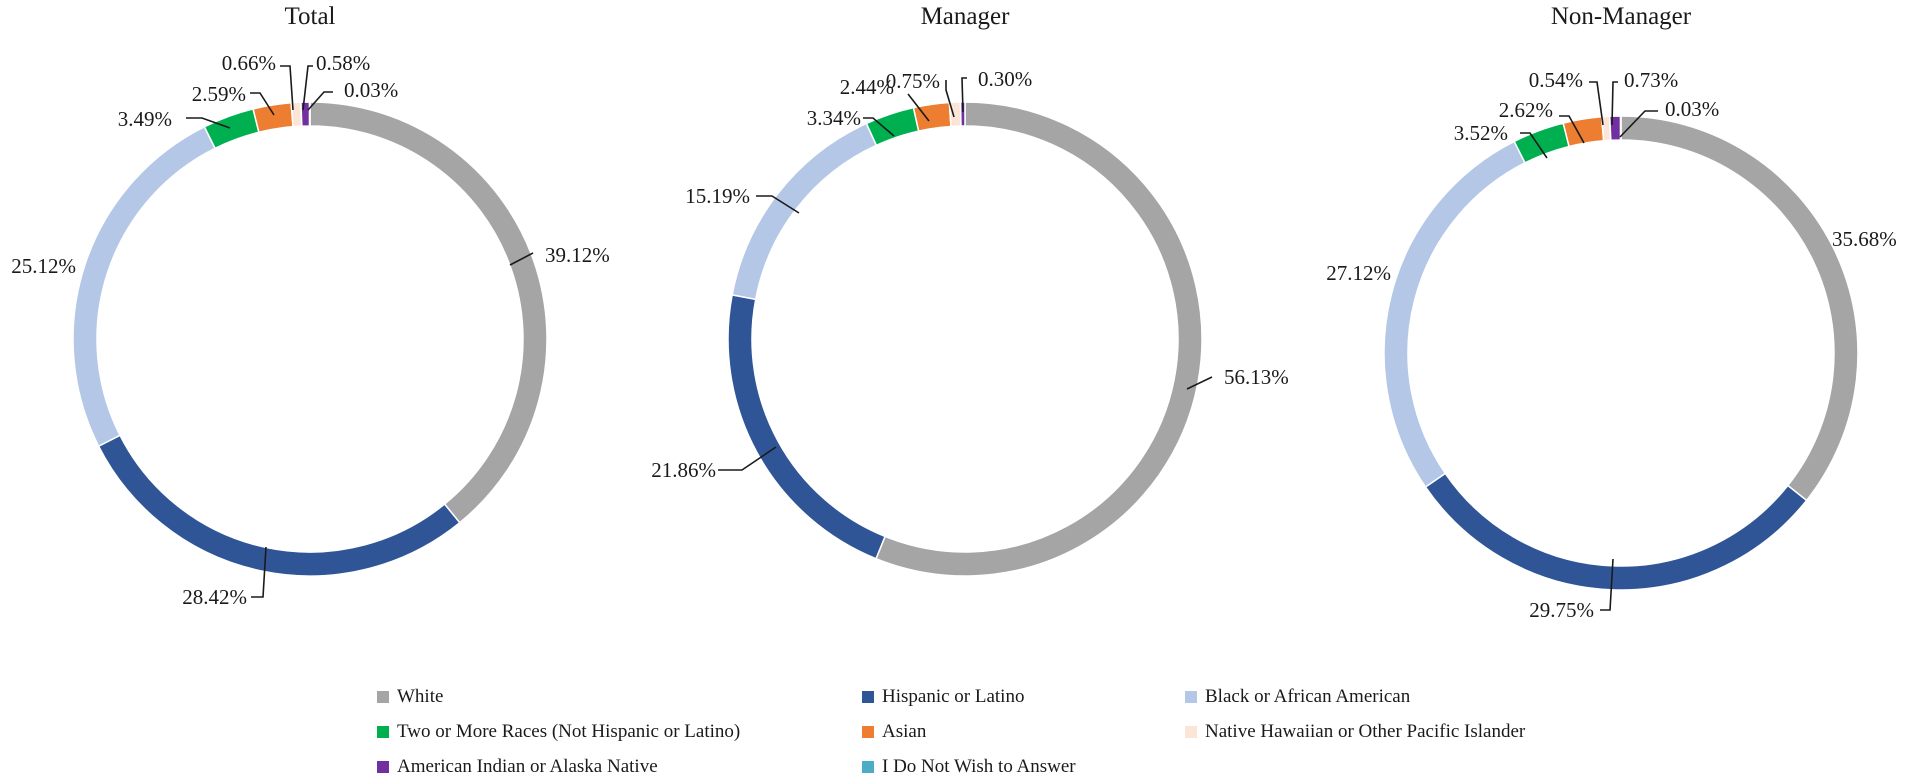 This screenshot has height=782, width=1908. What do you see at coordinates (913, 81) in the screenshot?
I see `data-label: 0.75%` at bounding box center [913, 81].